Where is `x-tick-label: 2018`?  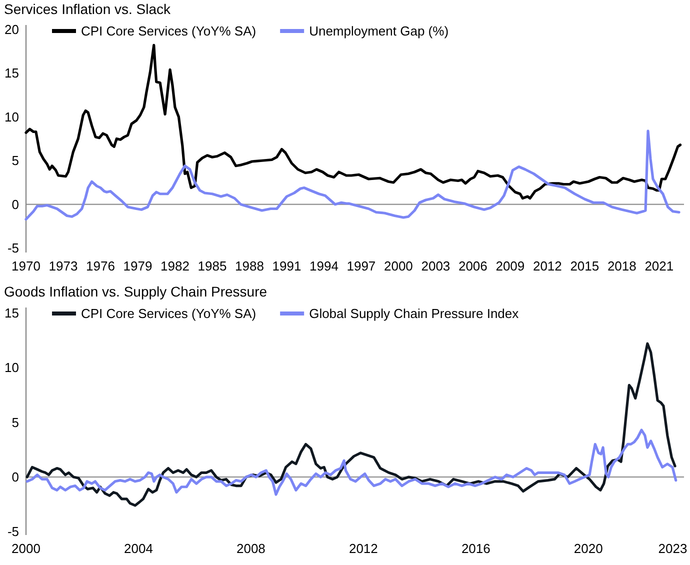 x-tick-label: 2018 is located at coordinates (621, 266).